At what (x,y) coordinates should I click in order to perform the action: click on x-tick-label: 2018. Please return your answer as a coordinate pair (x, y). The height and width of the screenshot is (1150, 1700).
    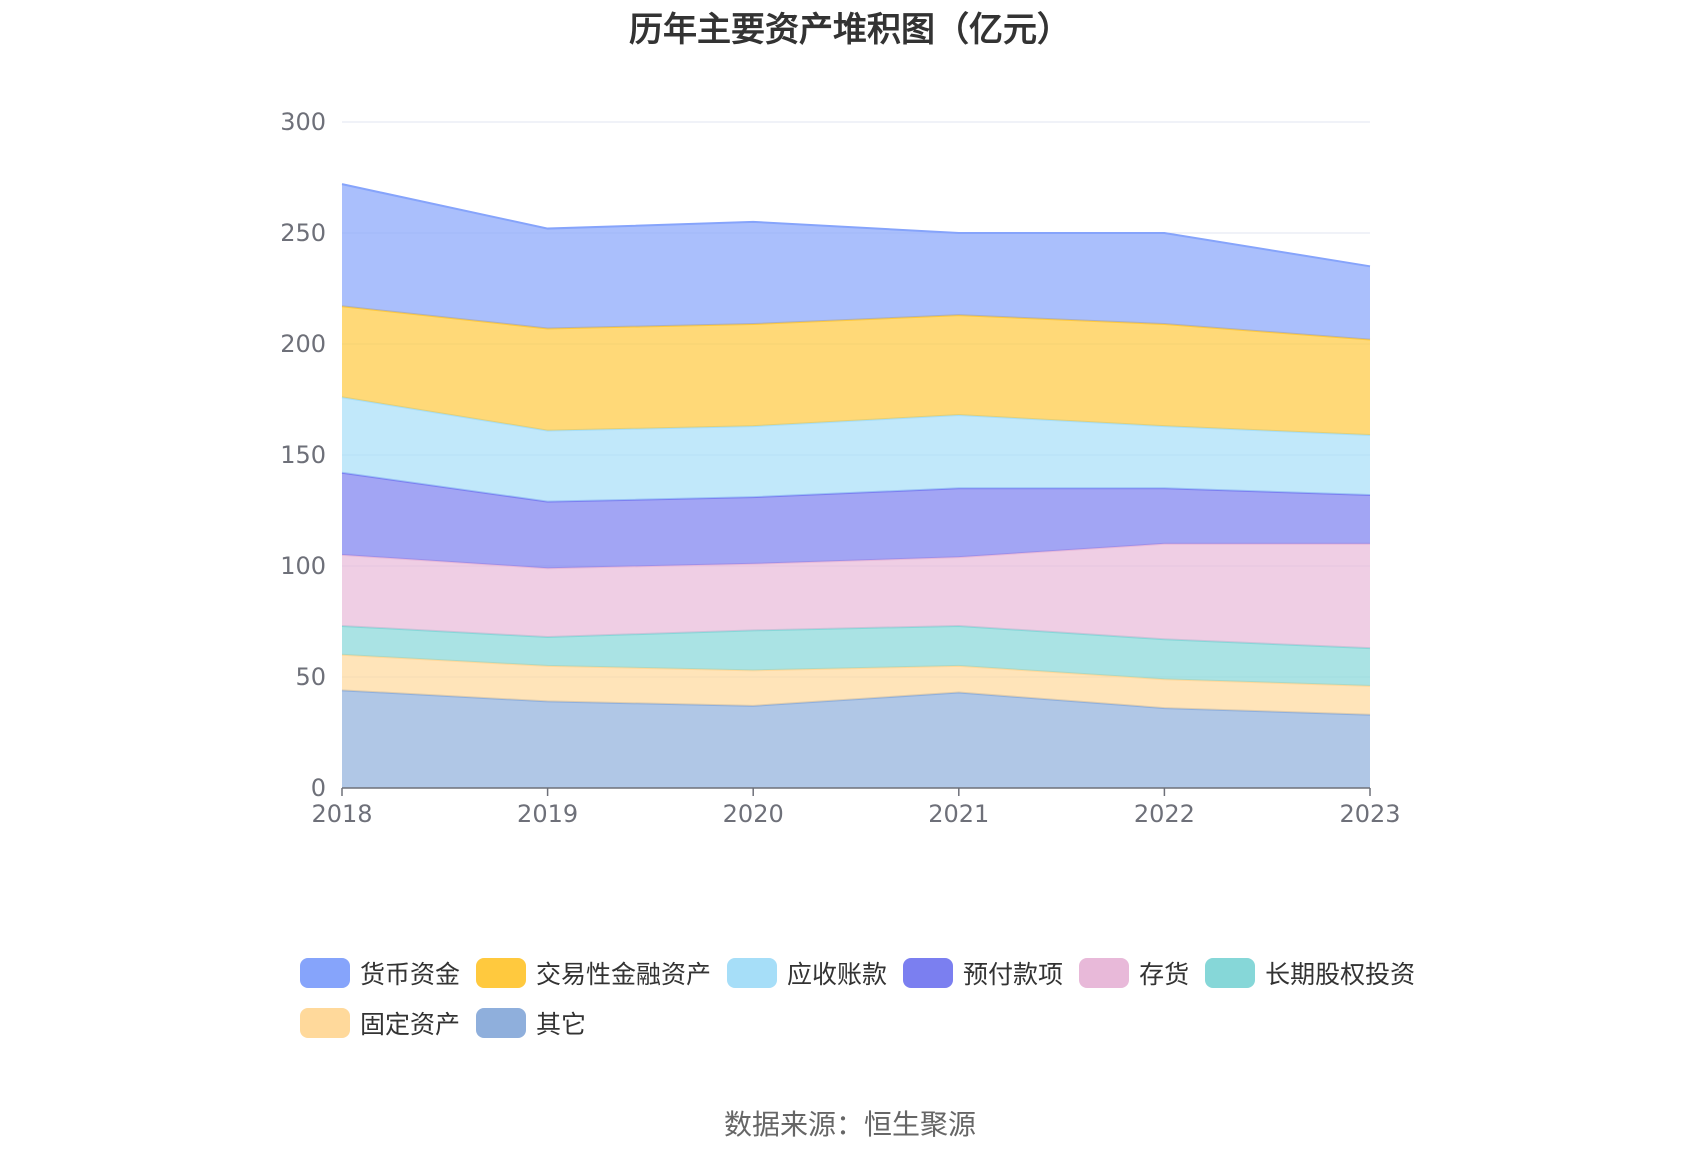
    Looking at the image, I should click on (341, 814).